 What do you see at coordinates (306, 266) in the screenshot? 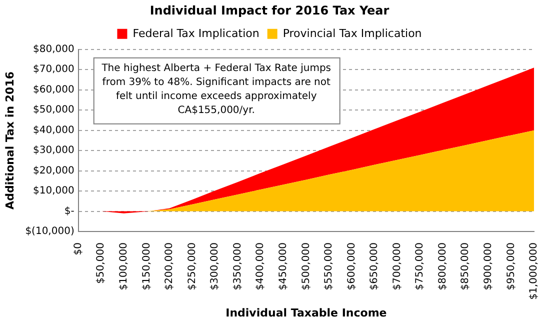
I see `x-tick-label: $500,000` at bounding box center [306, 266].